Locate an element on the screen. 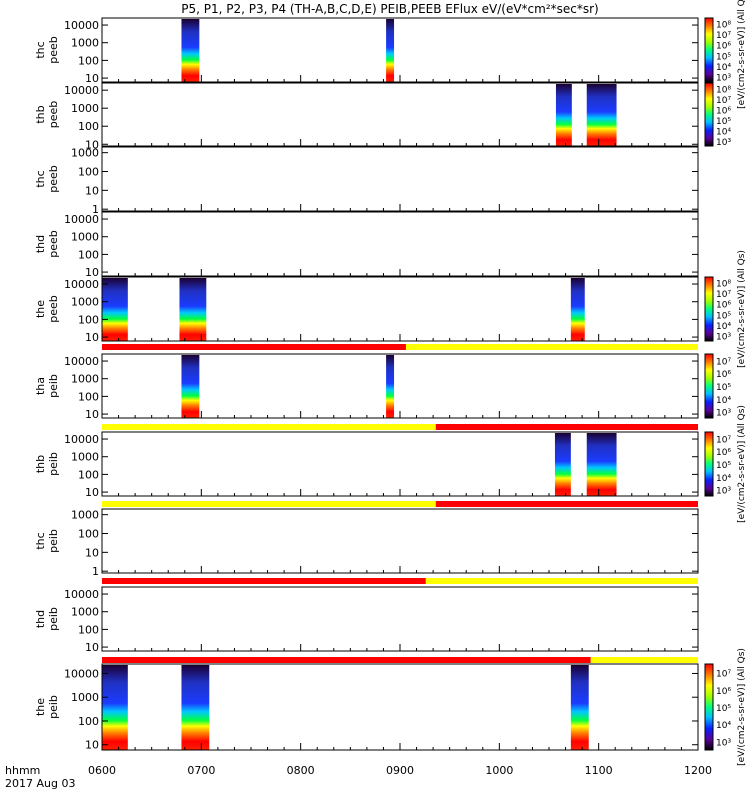 The image size is (750, 800). panel-3: 10 100 1000 10000 thd peeb is located at coordinates (366, 245).